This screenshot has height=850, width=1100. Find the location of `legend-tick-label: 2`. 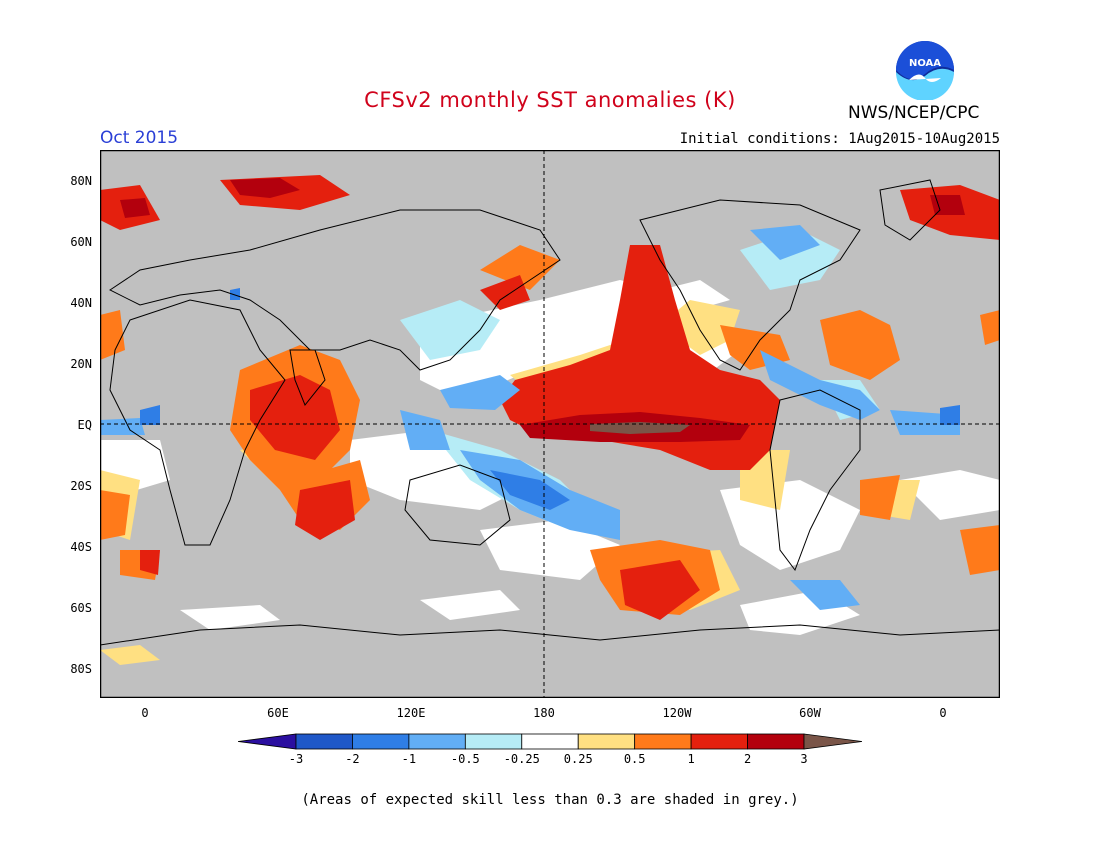

legend-tick-label: 2 is located at coordinates (747, 759).